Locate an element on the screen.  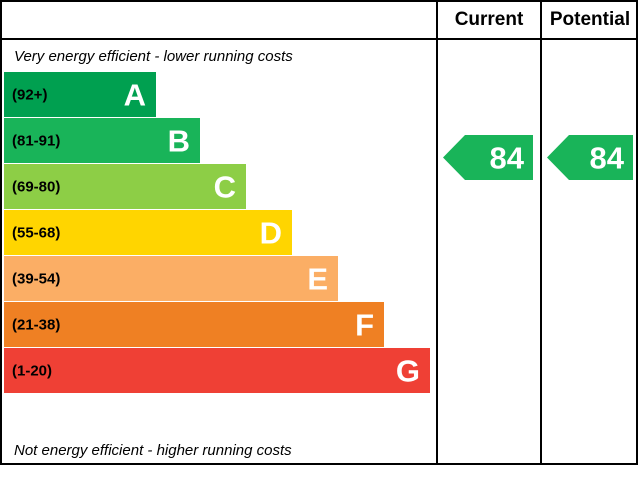
band-letter-b: B is located at coordinates (178, 140).